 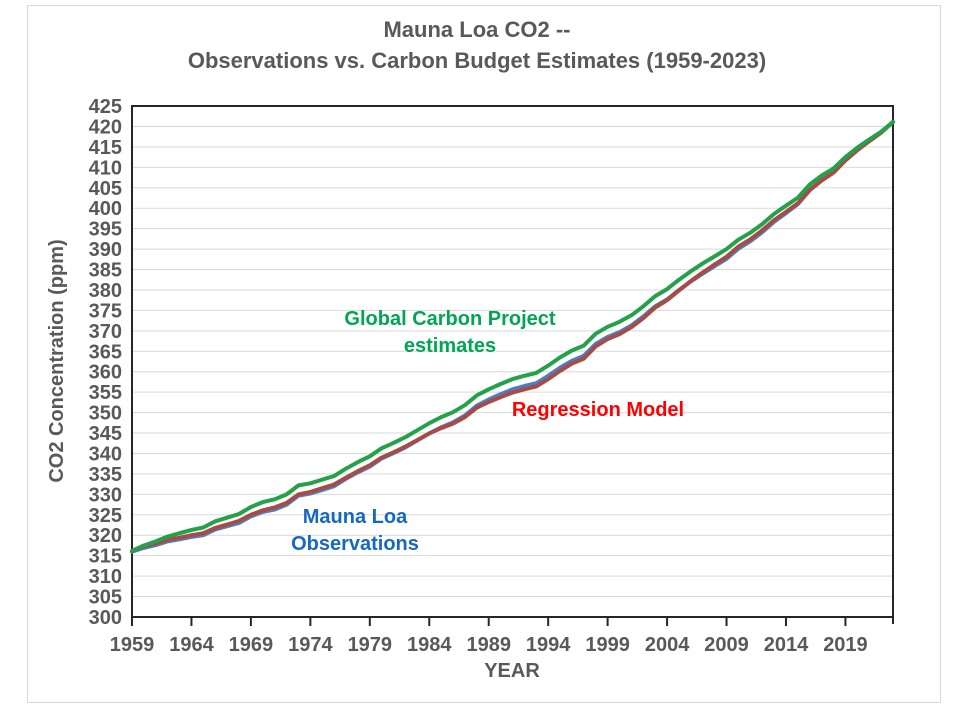 What do you see at coordinates (450, 333) in the screenshot?
I see `annotation-gcp-estimates: Global Carbon Project estimates` at bounding box center [450, 333].